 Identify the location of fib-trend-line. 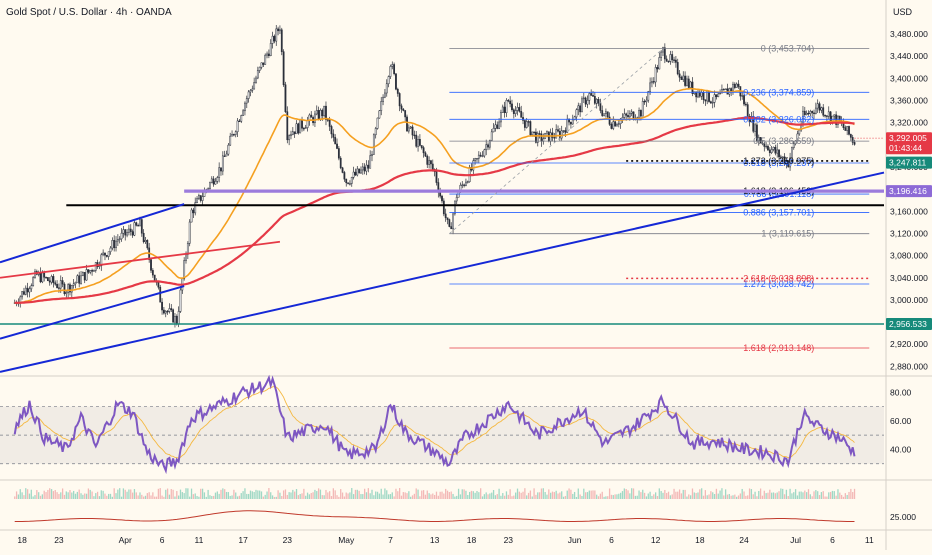
(556, 141).